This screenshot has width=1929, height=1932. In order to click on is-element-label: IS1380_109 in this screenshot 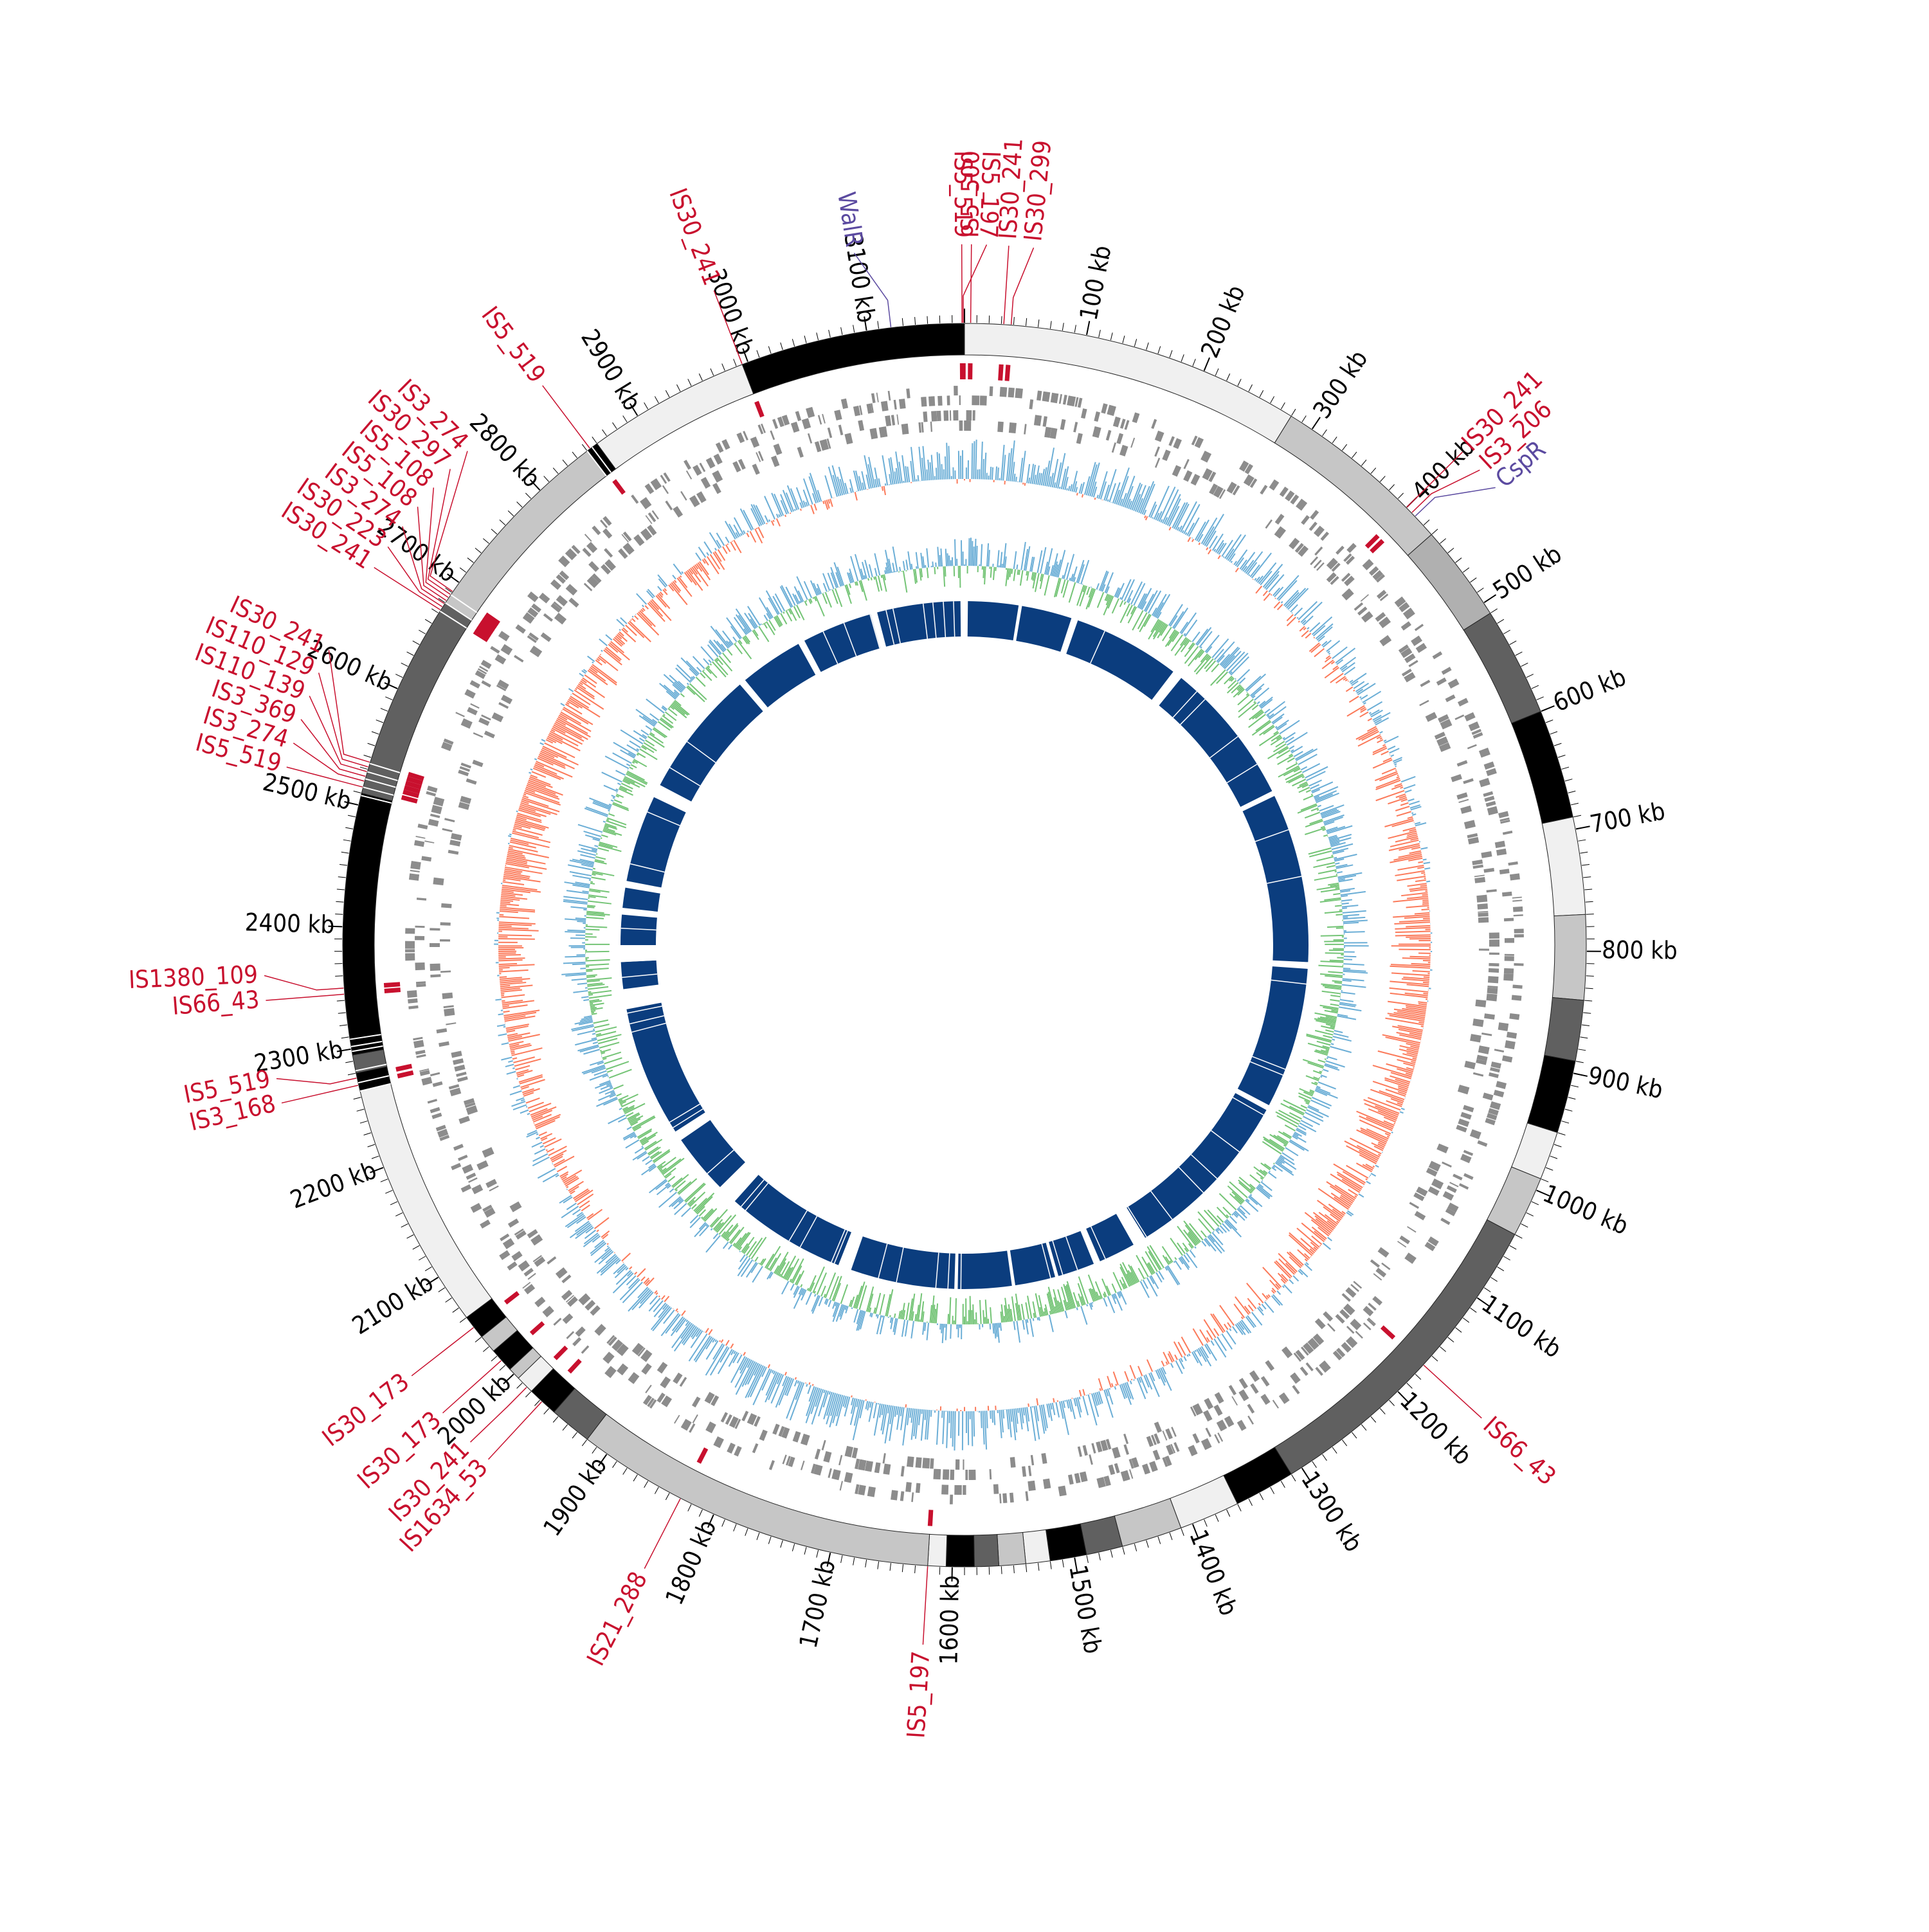, I will do `click(193, 977)`.